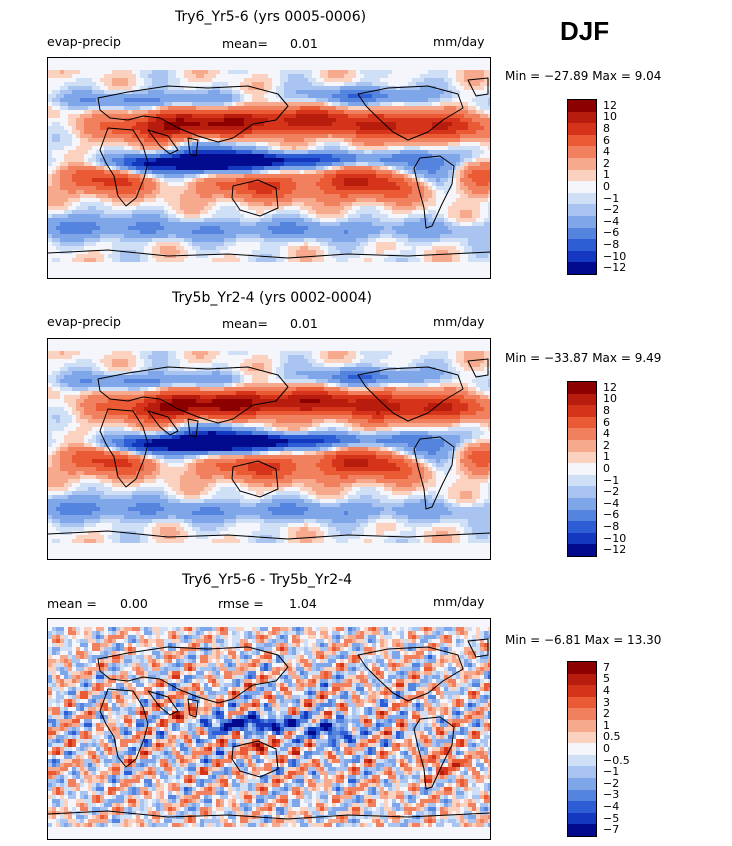 The width and height of the screenshot is (732, 846). Describe the element at coordinates (606, 679) in the screenshot. I see `colorbar-tick-label: 5` at that location.